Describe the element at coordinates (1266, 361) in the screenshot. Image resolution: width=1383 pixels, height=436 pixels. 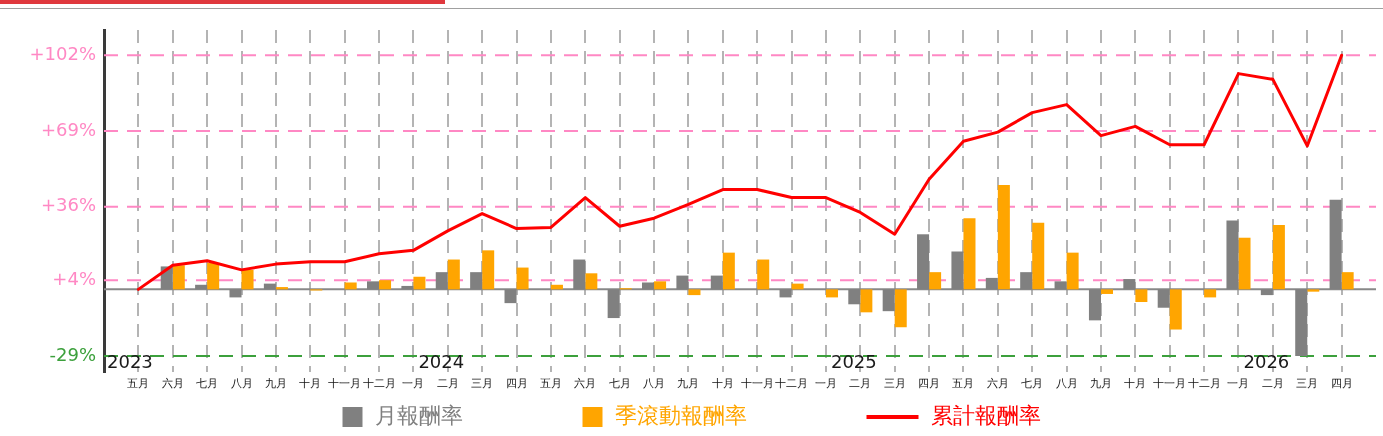
I see `annotation: 2026` at that location.